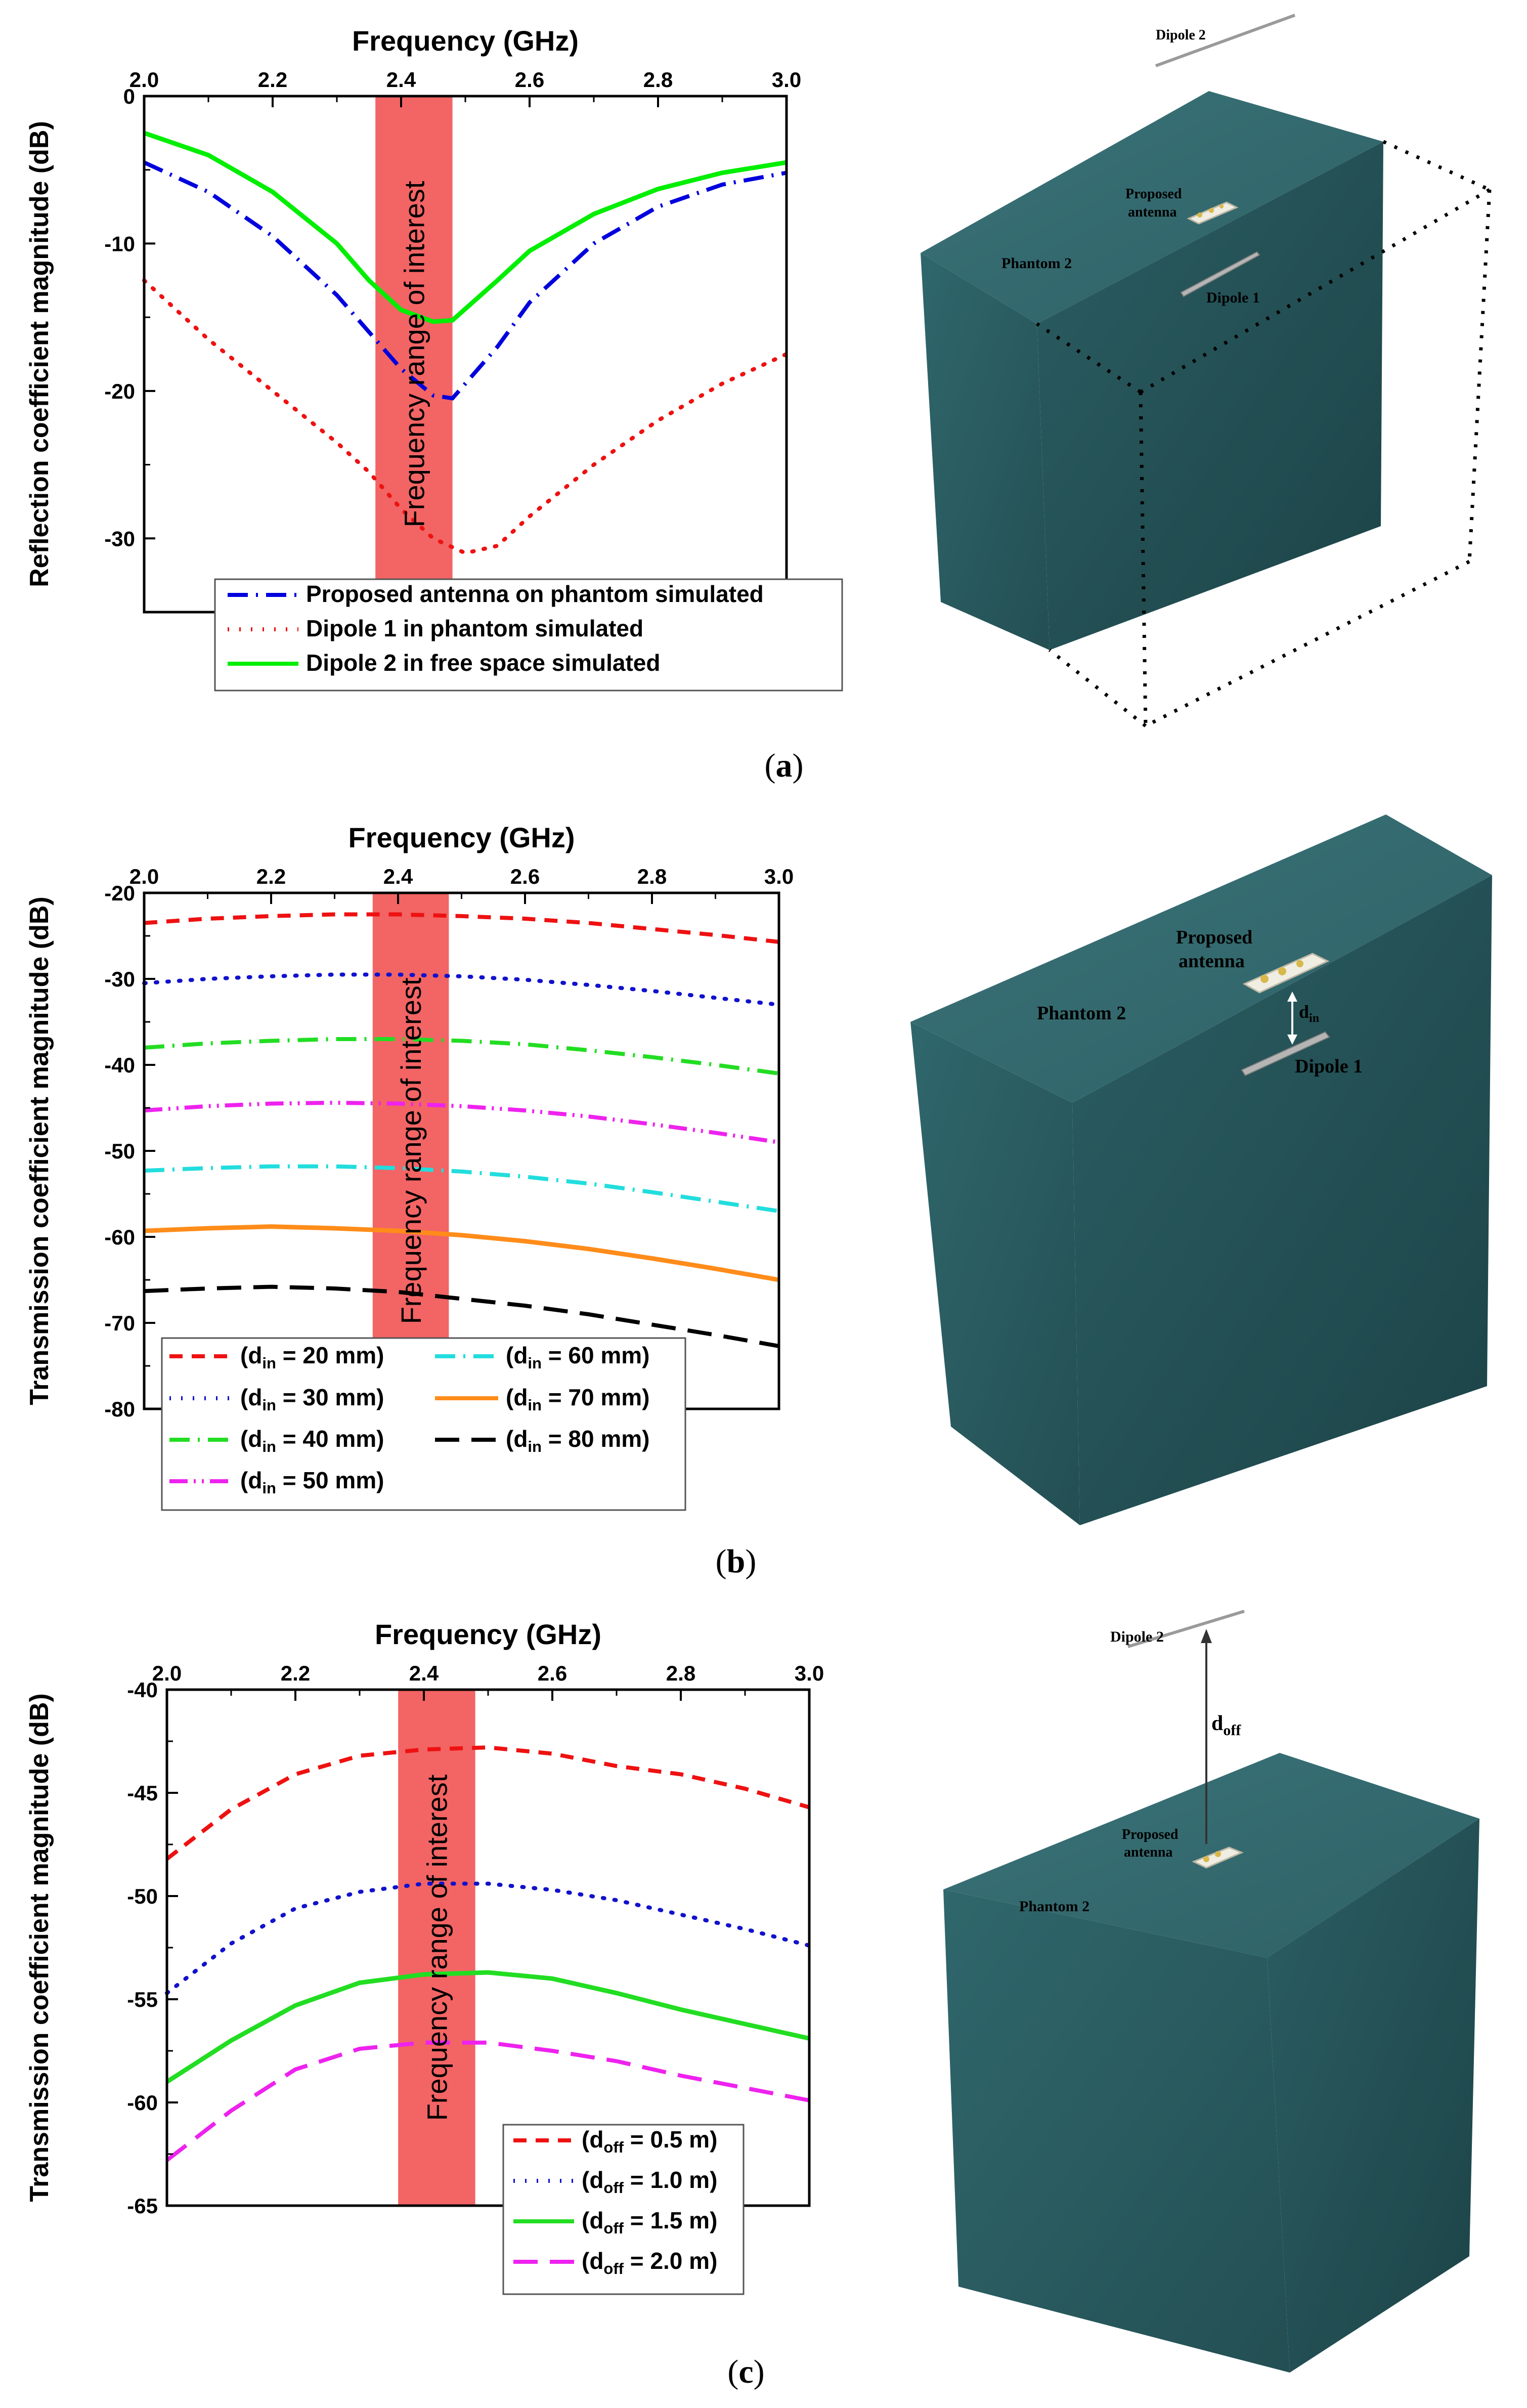  I want to click on y-tick-label-b-5: -70, so click(120, 1323).